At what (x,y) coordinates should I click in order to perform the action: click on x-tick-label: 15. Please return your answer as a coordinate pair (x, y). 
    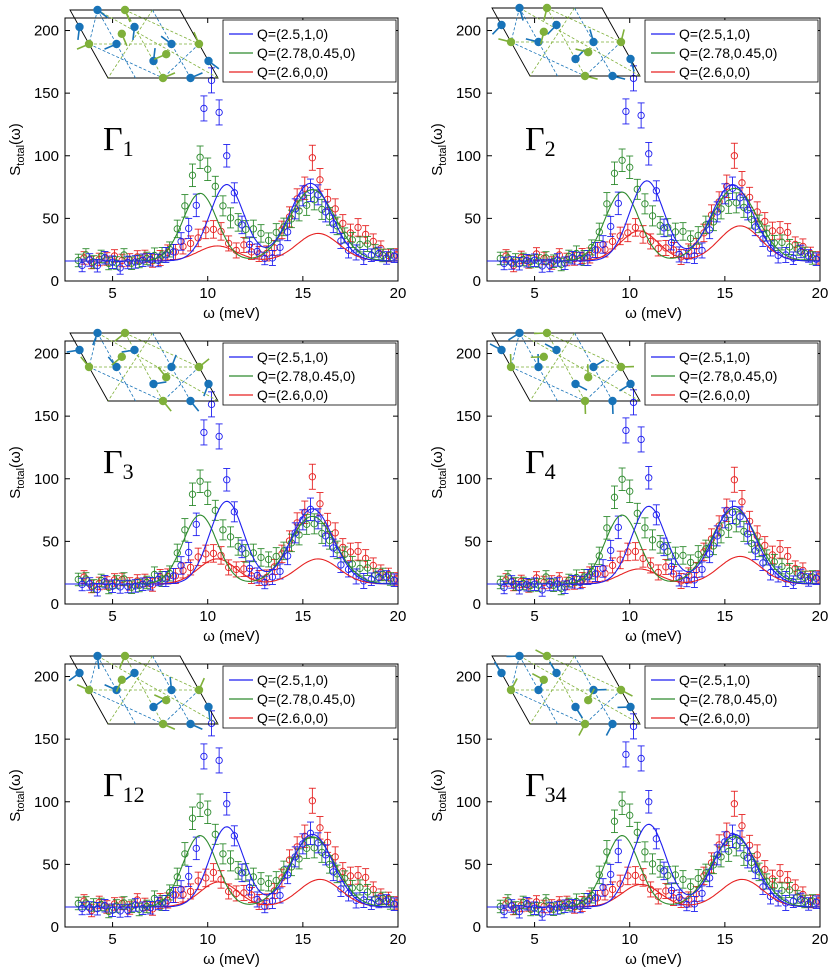
    Looking at the image, I should click on (725, 939).